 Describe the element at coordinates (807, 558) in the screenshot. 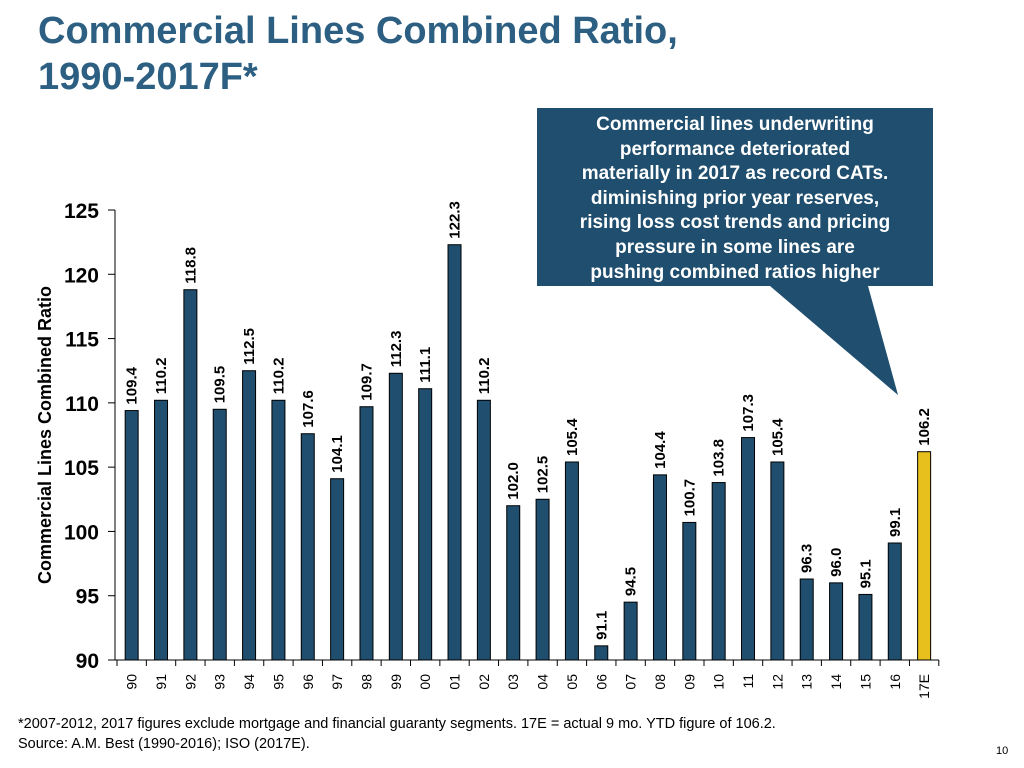

I see `value-label-13: 96.3` at that location.